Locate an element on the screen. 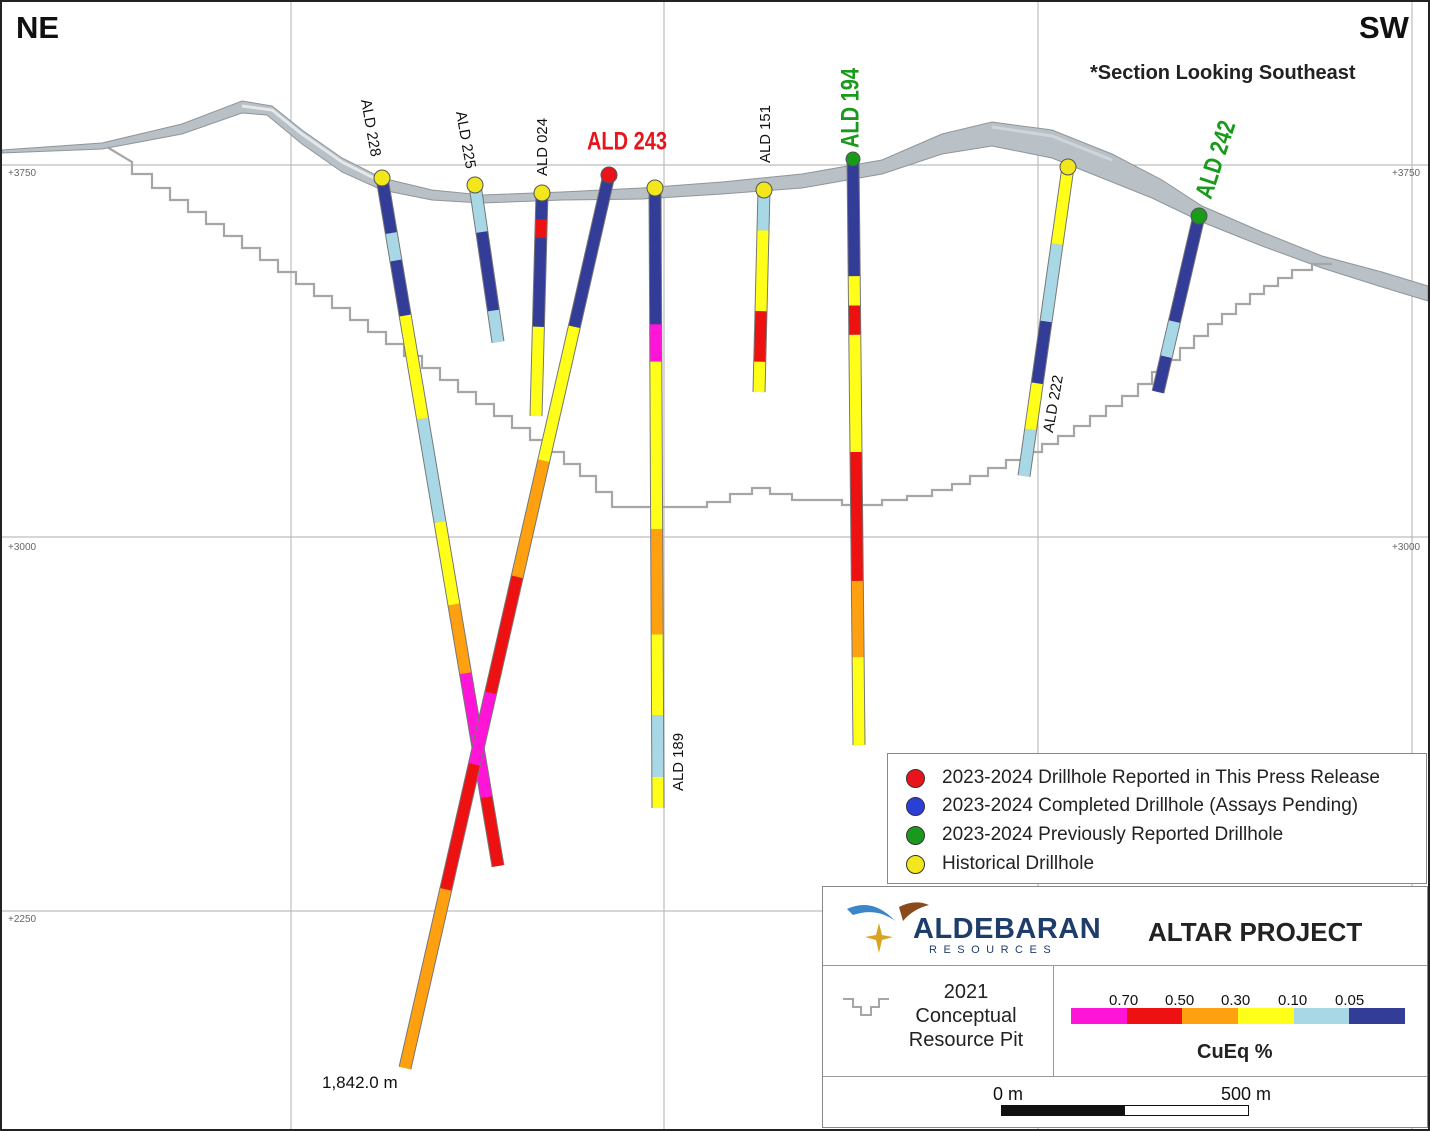 The image size is (1430, 1131). grade-color-bar is located at coordinates (1238, 1016).